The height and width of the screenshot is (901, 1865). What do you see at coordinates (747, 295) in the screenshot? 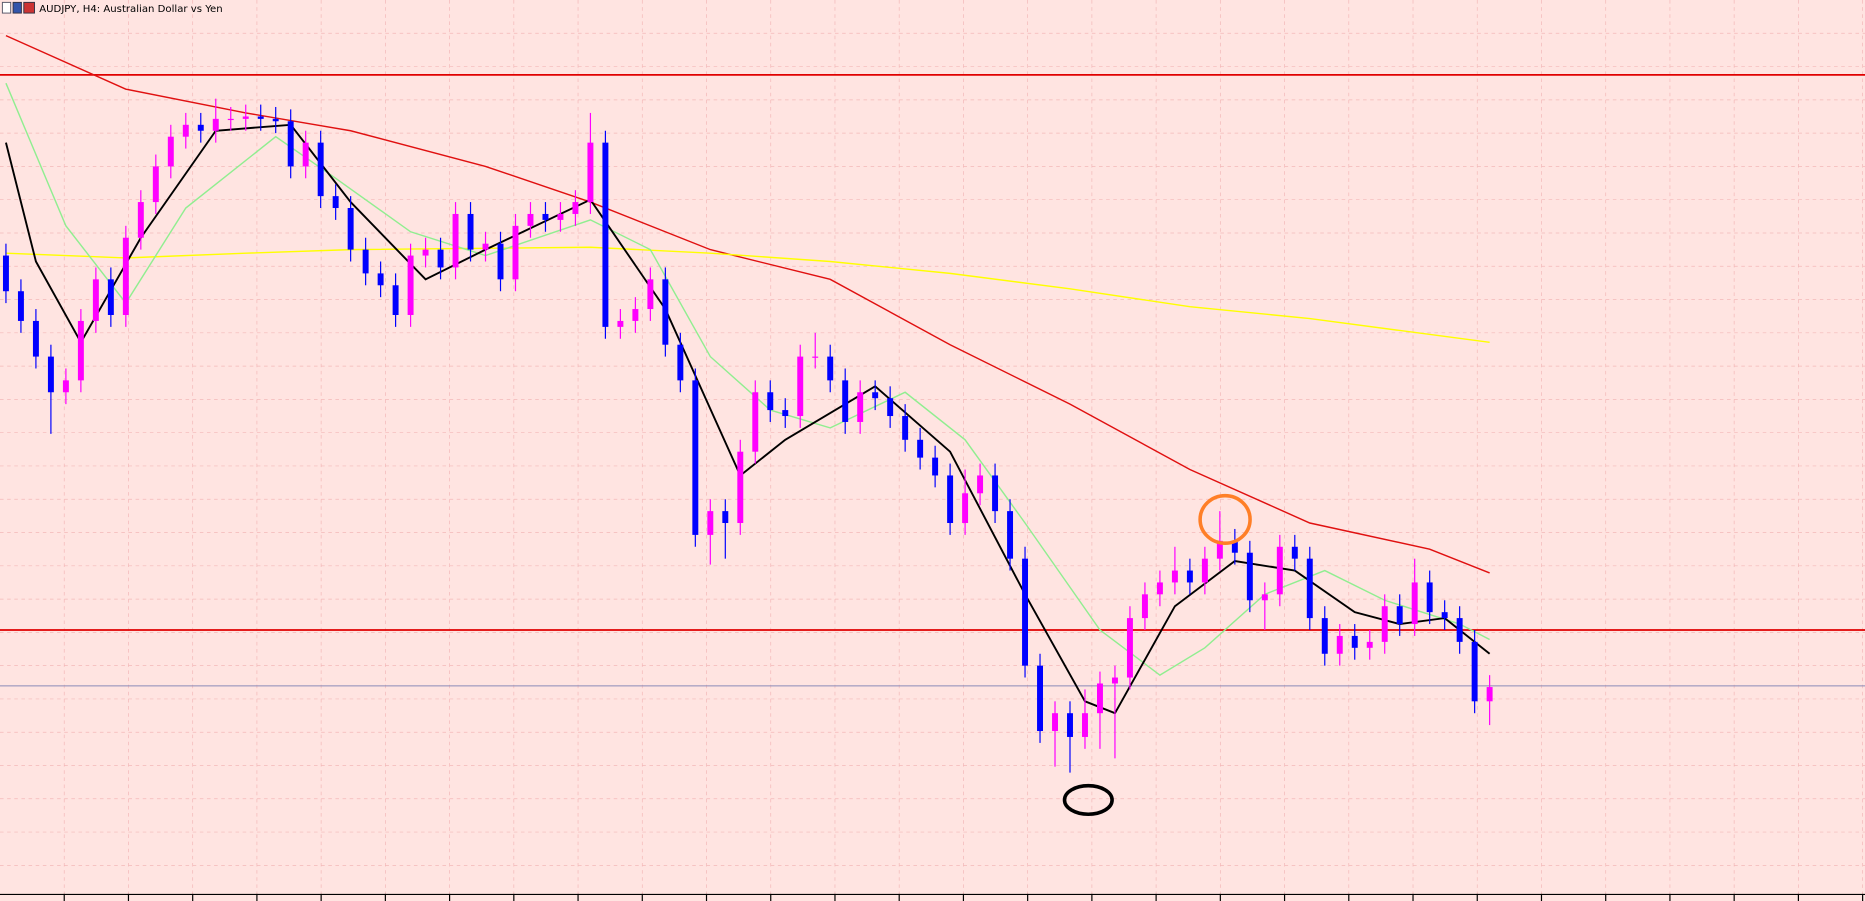
I see `ma-line` at bounding box center [747, 295].